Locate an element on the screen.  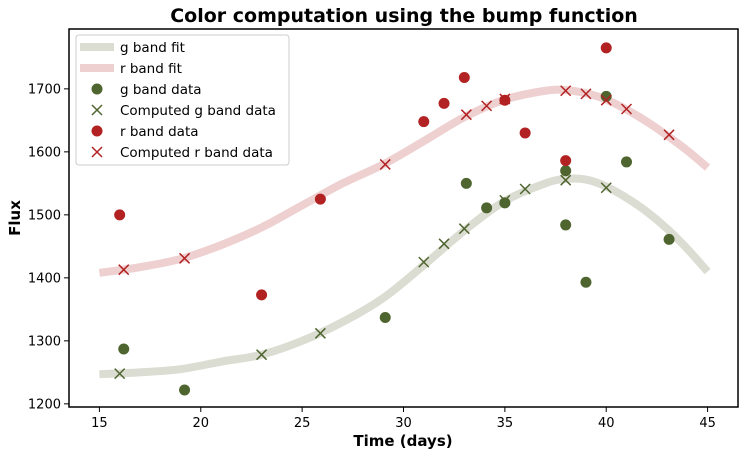
y-axis: 1200 1300 1400 1500 1600 1700 is located at coordinates (48, 247).